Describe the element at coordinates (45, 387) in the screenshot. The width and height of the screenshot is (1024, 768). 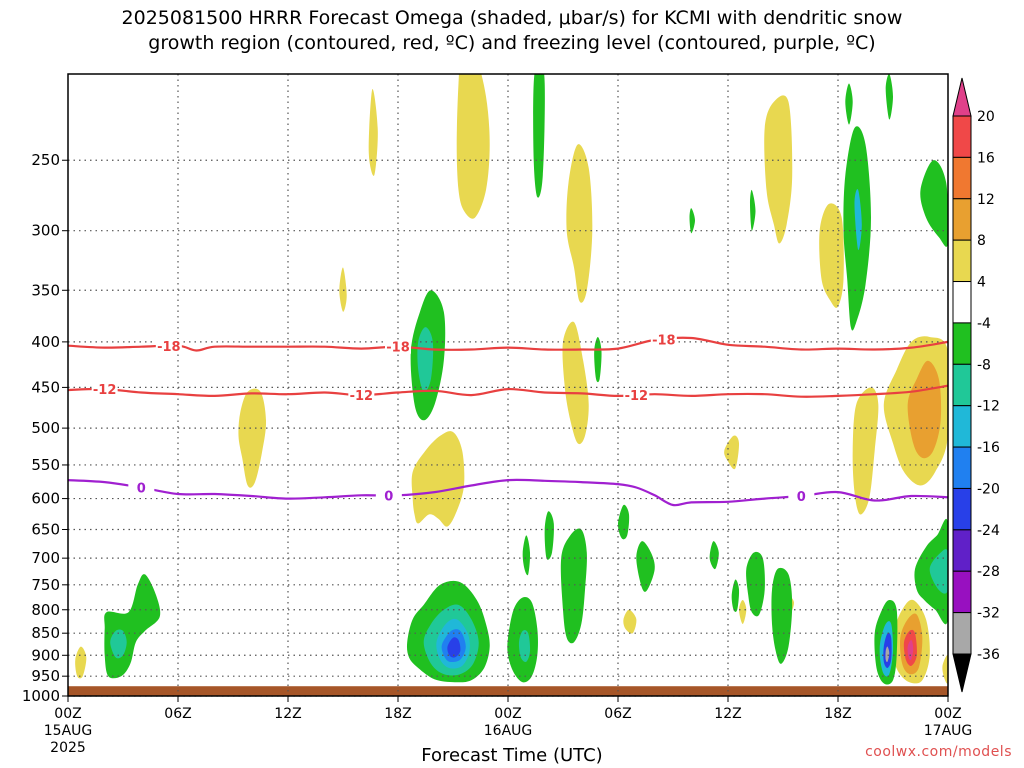
I see `y-tick-label: 450` at that location.